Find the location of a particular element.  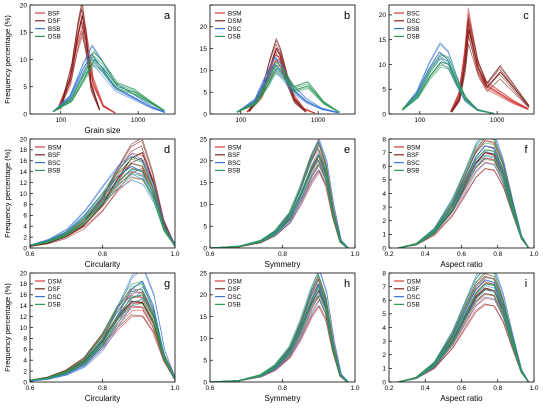

y-tick-label: 6 is located at coordinates (25, 216).